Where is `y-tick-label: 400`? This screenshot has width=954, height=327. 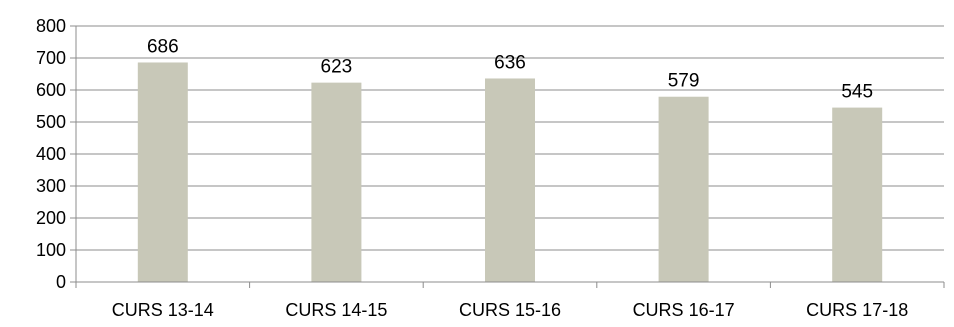 y-tick-label: 400 is located at coordinates (51, 154).